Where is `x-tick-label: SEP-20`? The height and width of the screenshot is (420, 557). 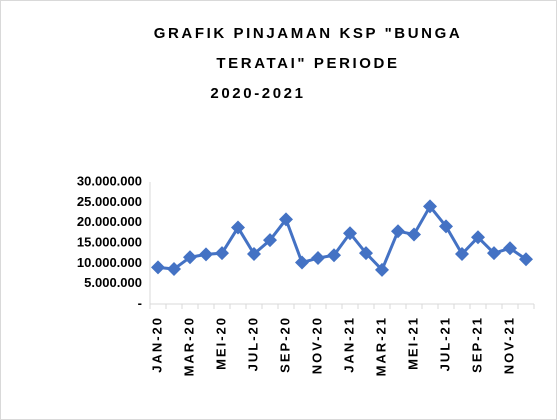
x-tick-label: SEP-20 is located at coordinates (284, 344).